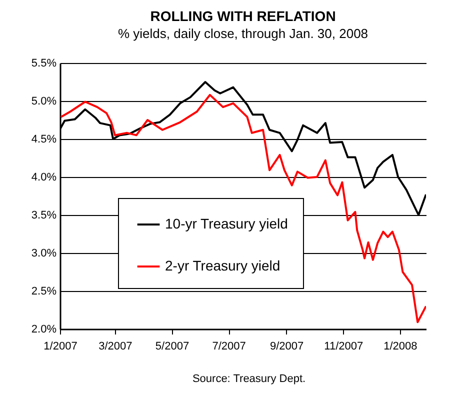  Describe the element at coordinates (226, 224) in the screenshot. I see `legend-label: 10-yr Treasury yield` at that location.